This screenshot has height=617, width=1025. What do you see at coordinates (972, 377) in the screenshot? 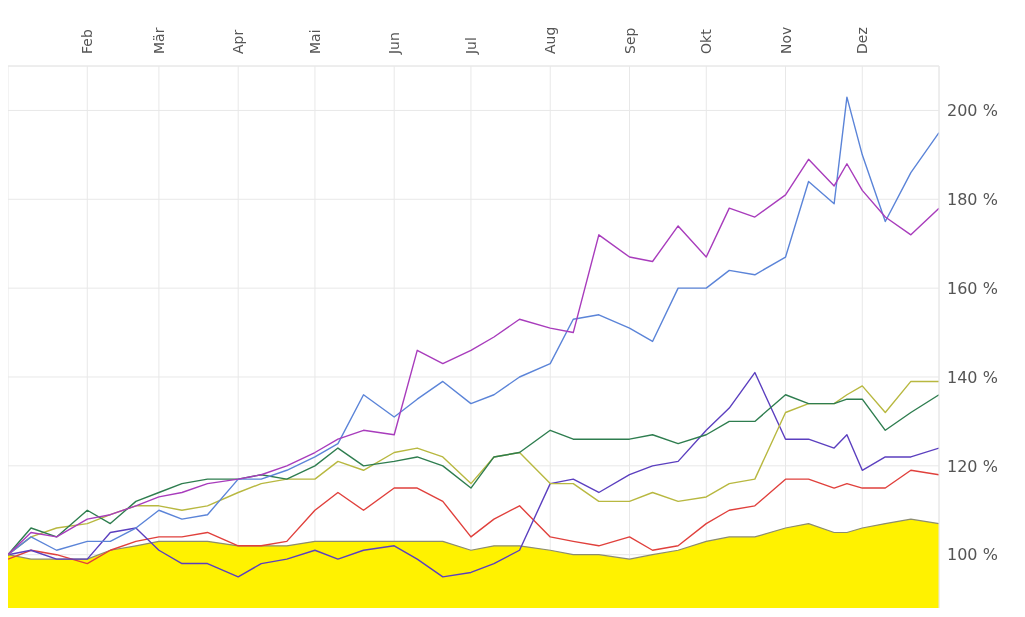
I see `y-tick-label: 140 %` at bounding box center [972, 377].